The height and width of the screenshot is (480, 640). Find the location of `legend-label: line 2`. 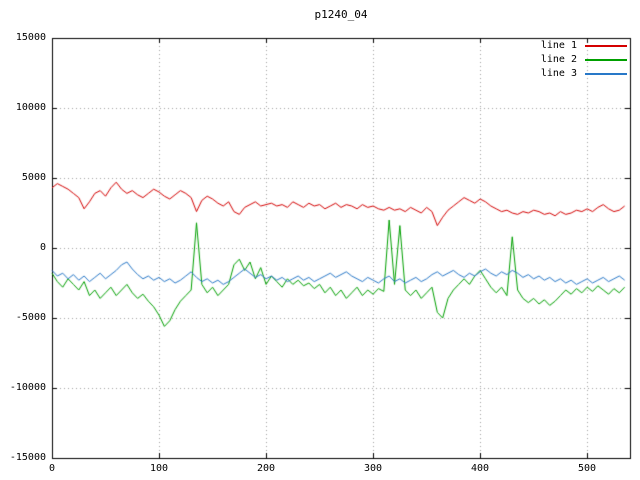

legend-label: line 2 is located at coordinates (558, 59).